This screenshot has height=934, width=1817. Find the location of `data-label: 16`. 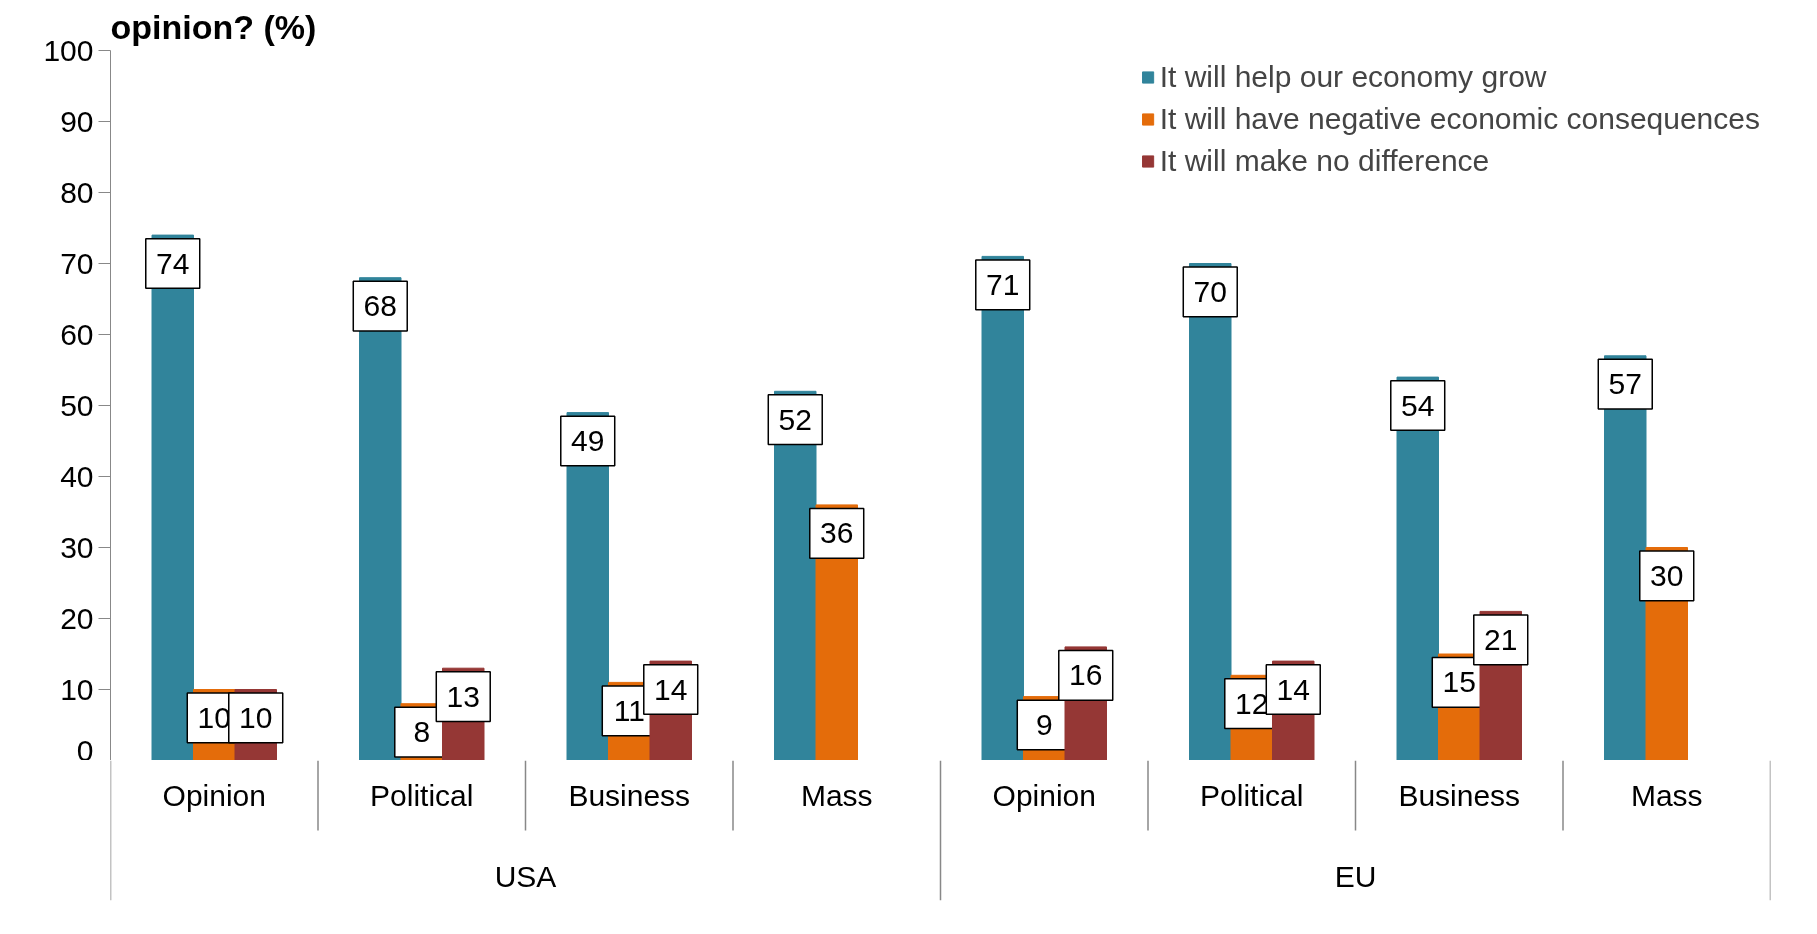

data-label: 16 is located at coordinates (1086, 675).